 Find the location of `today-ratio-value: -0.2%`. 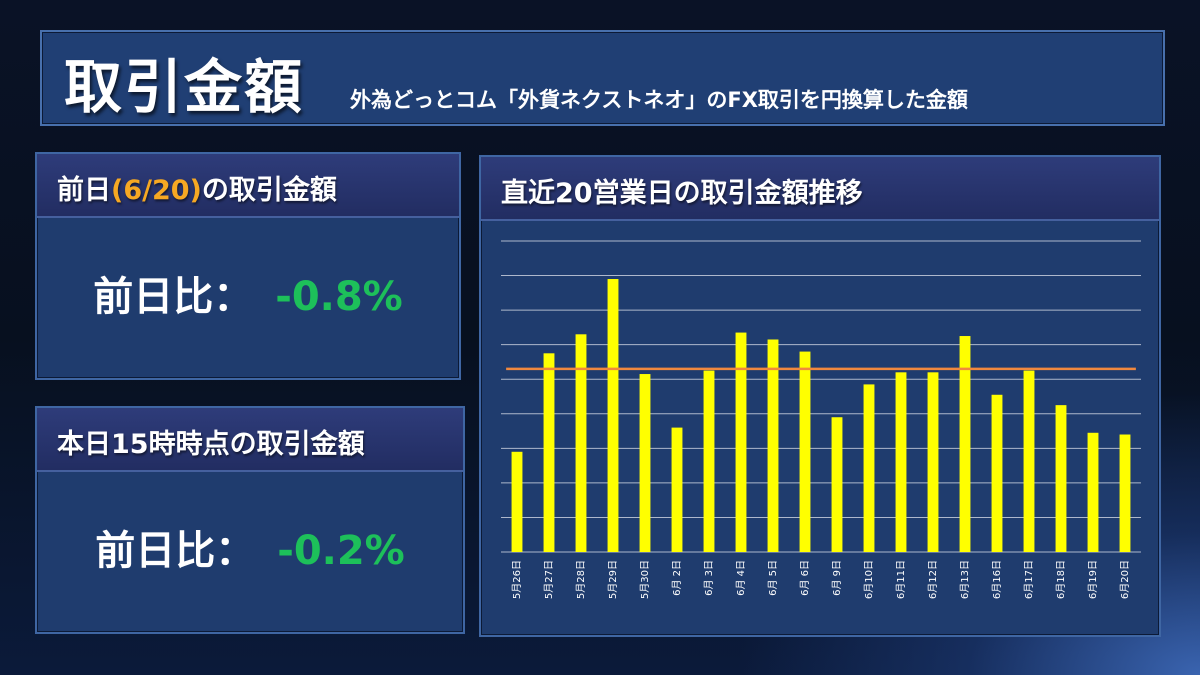

today-ratio-value: -0.2% is located at coordinates (341, 551).